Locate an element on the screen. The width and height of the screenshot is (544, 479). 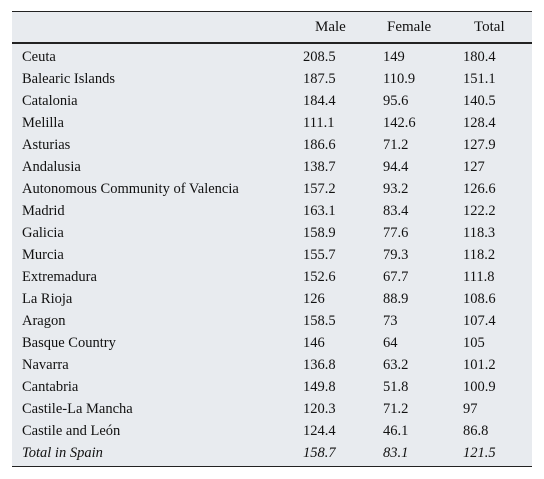
cell-female: 51.8 is located at coordinates (396, 387).